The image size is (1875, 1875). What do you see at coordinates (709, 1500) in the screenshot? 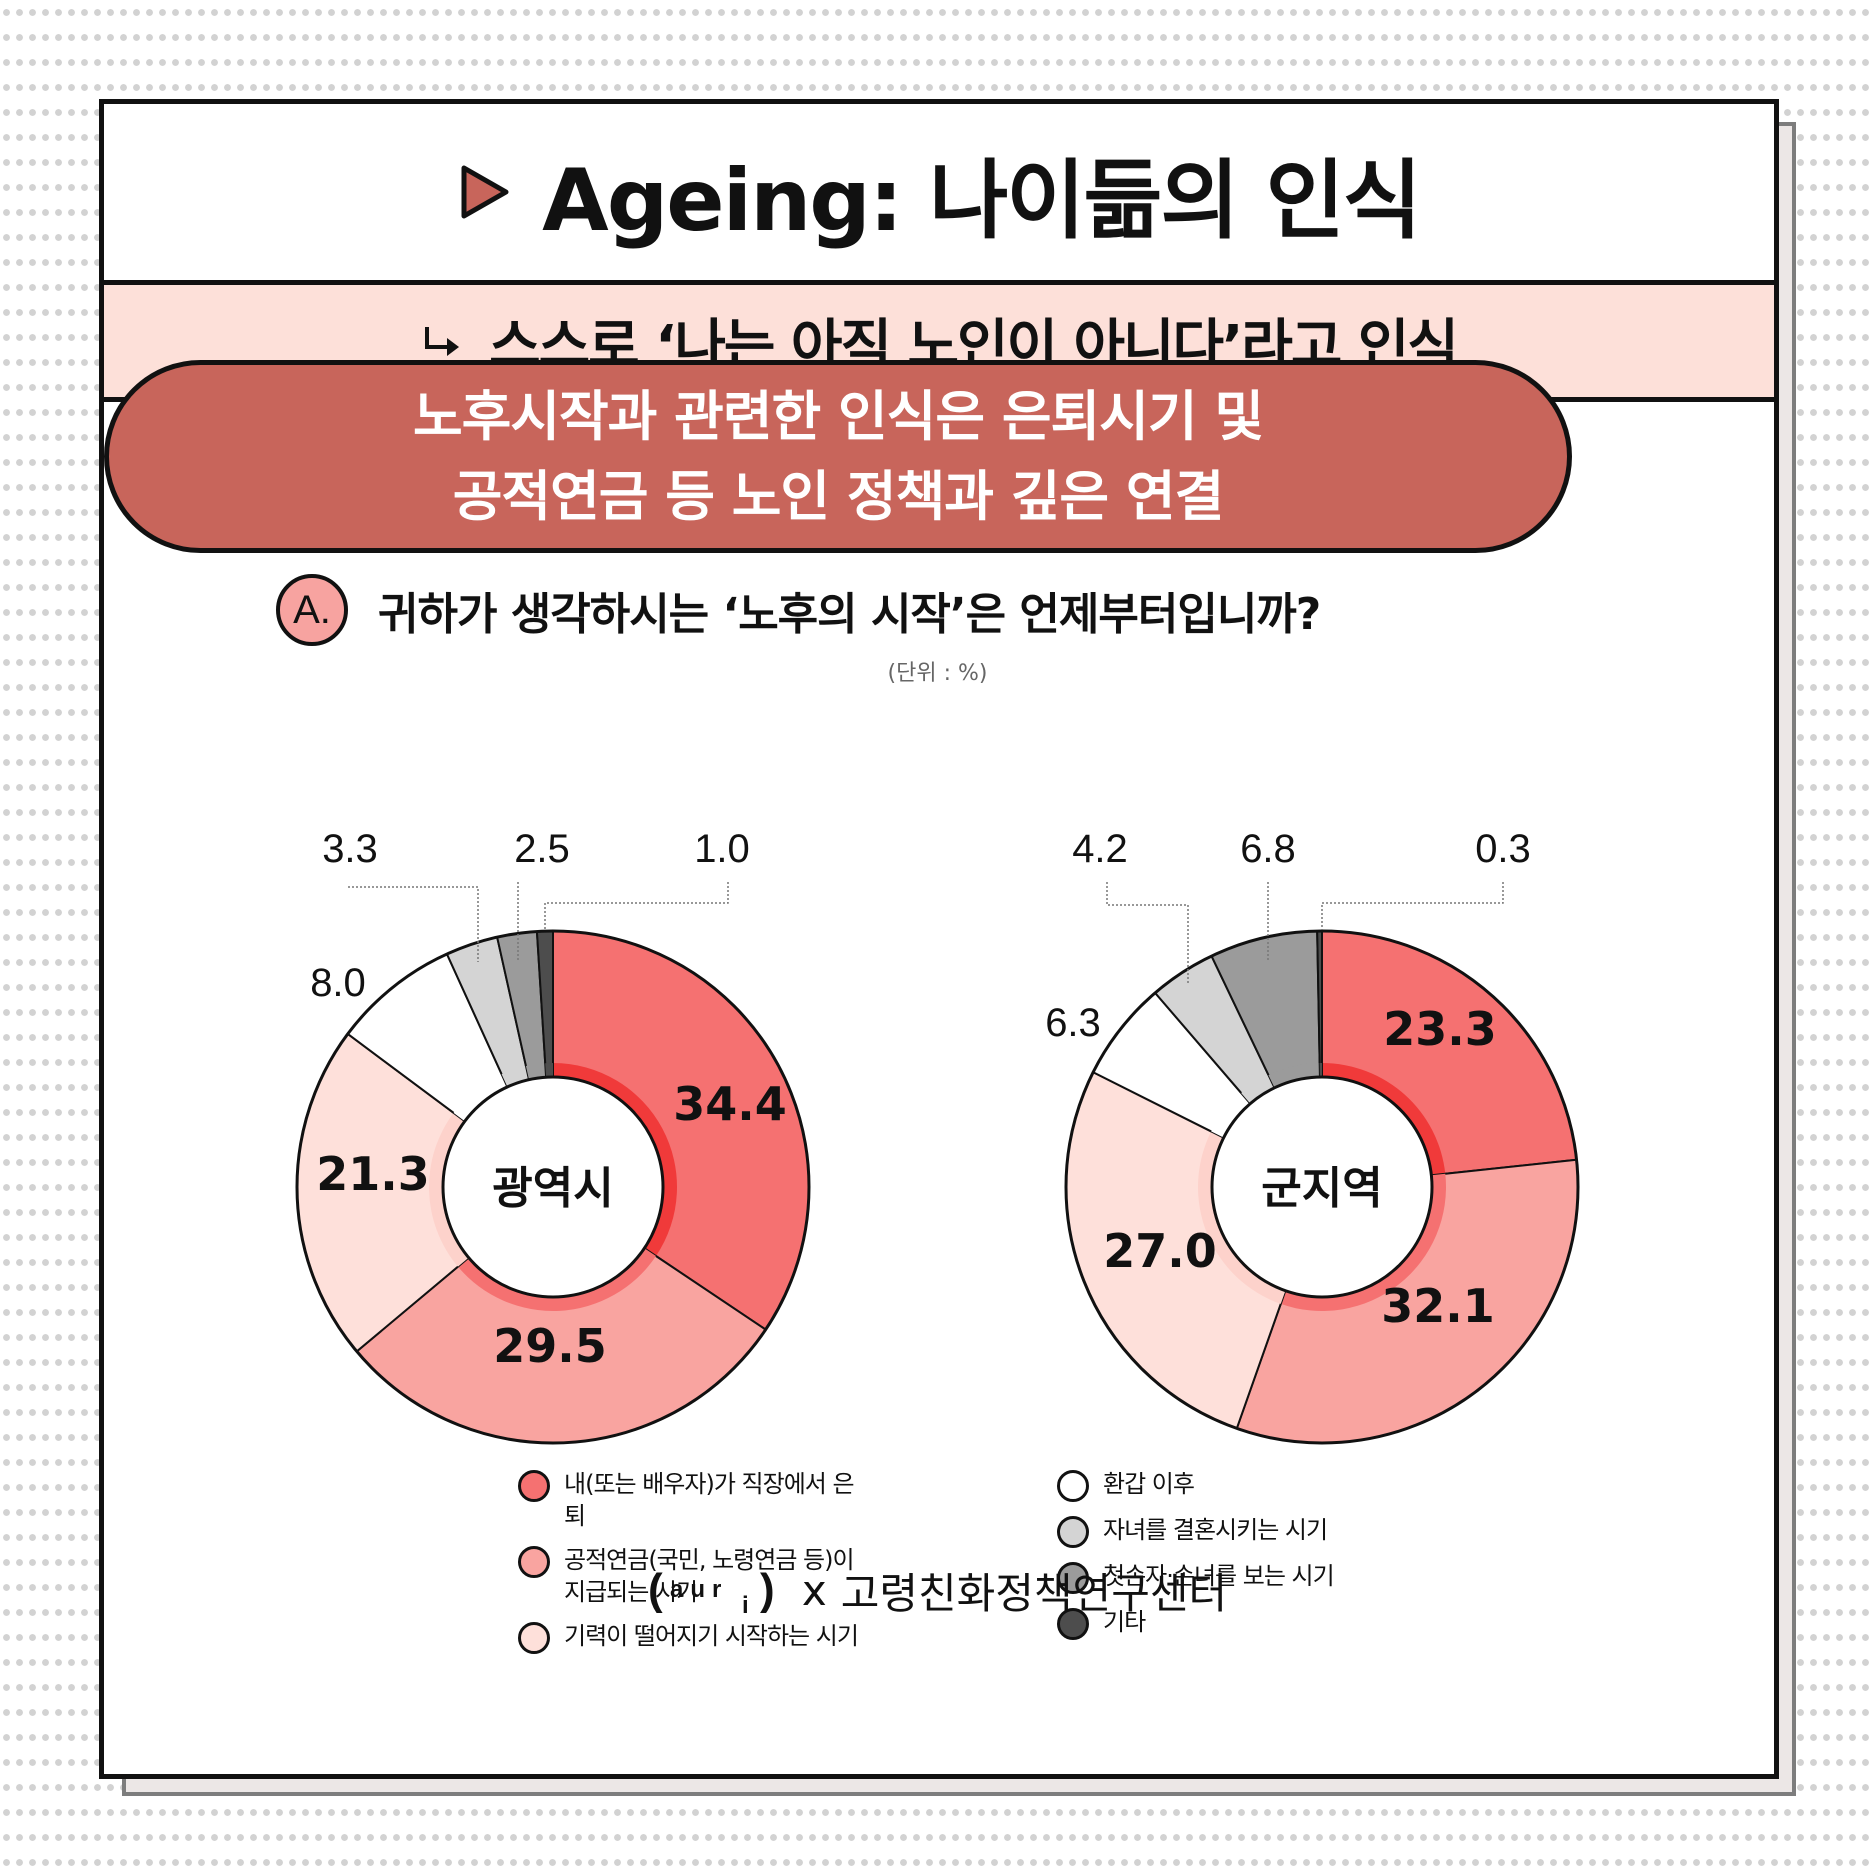
I see `legend-label: 내(또는 배우자)가 직장에서 은퇴` at bounding box center [709, 1500].